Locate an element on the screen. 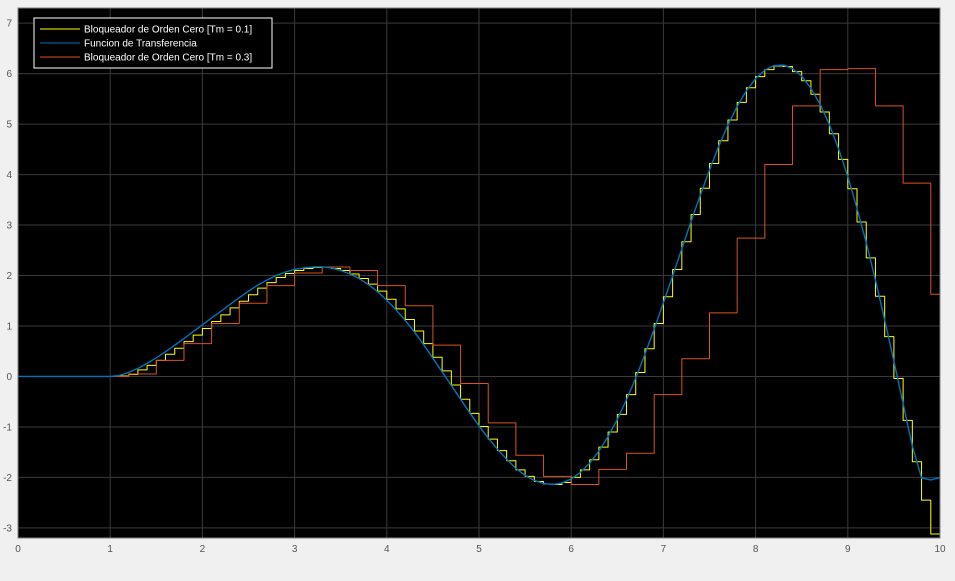 This screenshot has height=581, width=955. y-tick-label: 5 is located at coordinates (9, 125).